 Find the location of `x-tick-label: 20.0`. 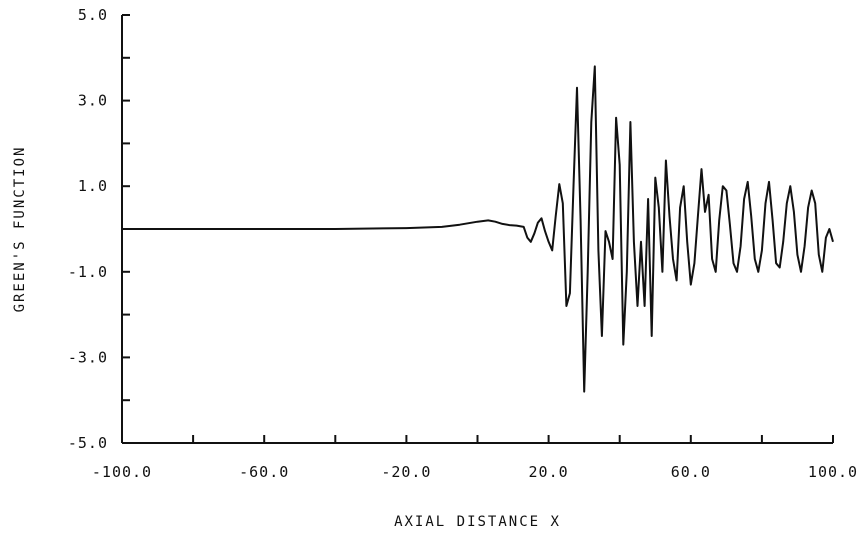

x-tick-label: 20.0 is located at coordinates (549, 472).